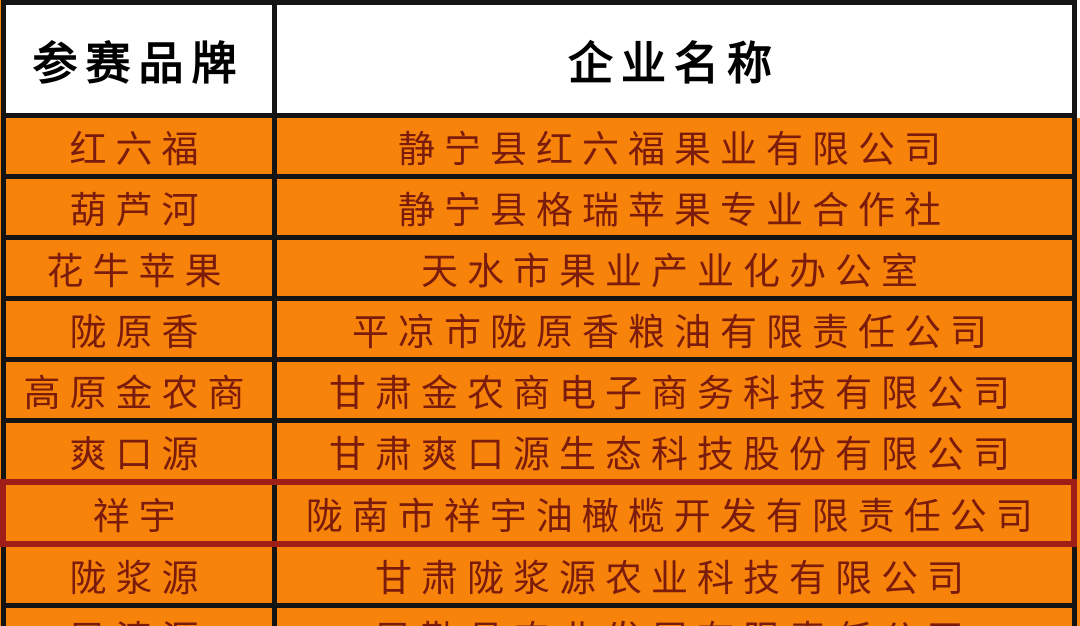 Image resolution: width=1080 pixels, height=626 pixels. Describe the element at coordinates (138, 614) in the screenshot. I see `brand-cell: 民清源` at that location.